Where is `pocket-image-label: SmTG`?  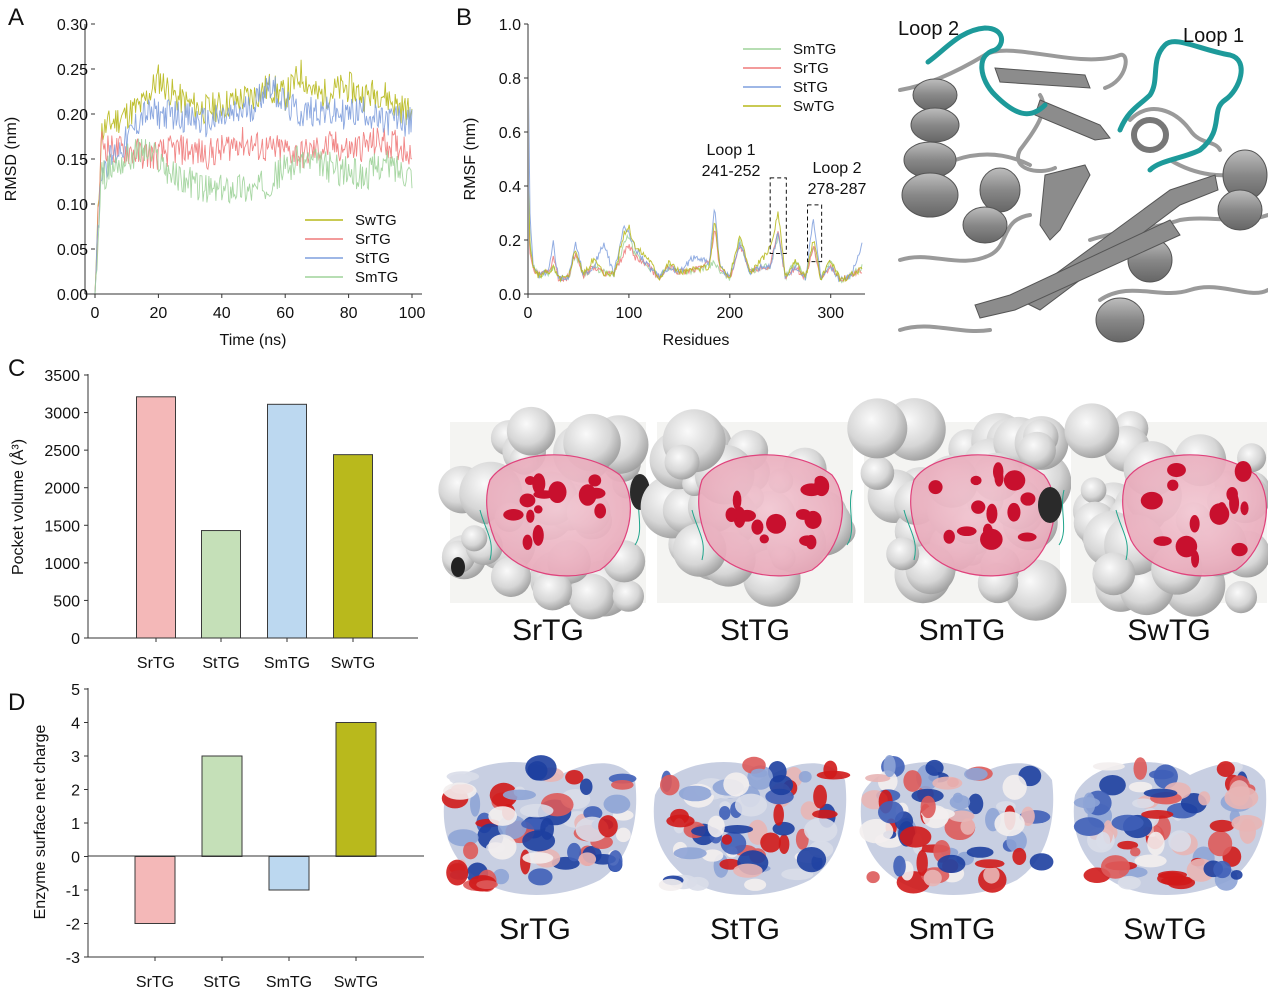
pocket-image-label: SmTG is located at coordinates (962, 630).